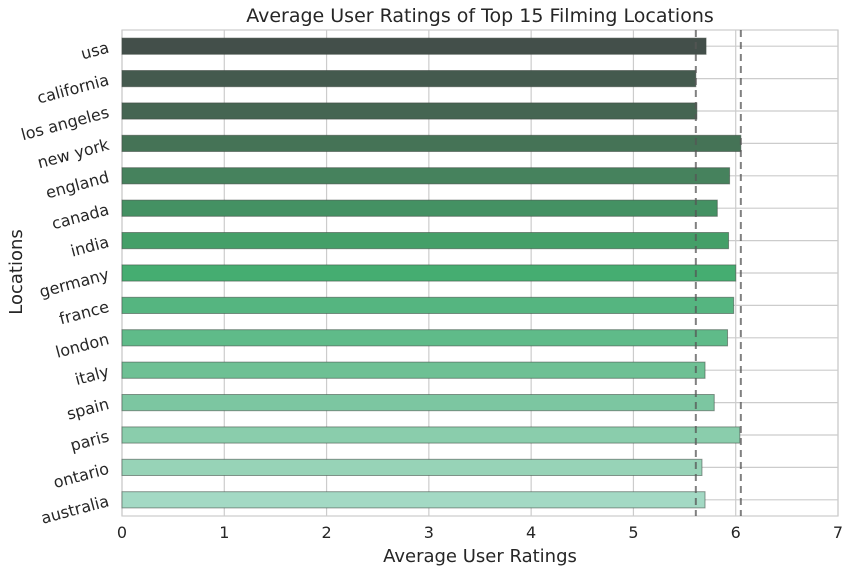 The height and width of the screenshot is (573, 848). Describe the element at coordinates (412, 467) in the screenshot. I see `bar-ontario` at that location.